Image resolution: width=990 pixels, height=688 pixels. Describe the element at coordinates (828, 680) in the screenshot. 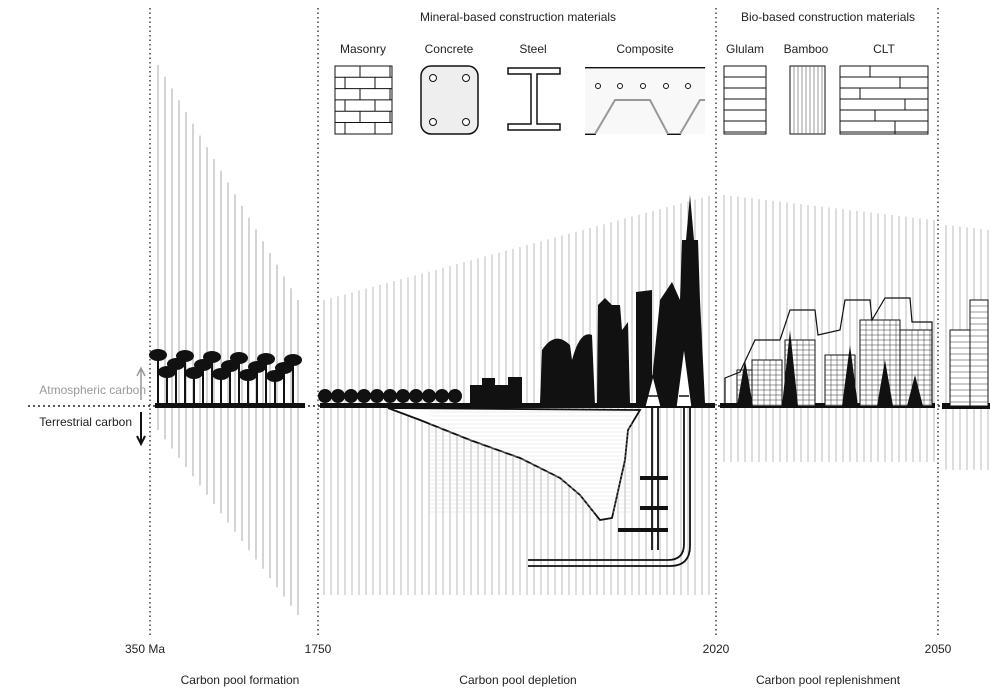

I see `phase-label: Carbon pool replenishment` at that location.